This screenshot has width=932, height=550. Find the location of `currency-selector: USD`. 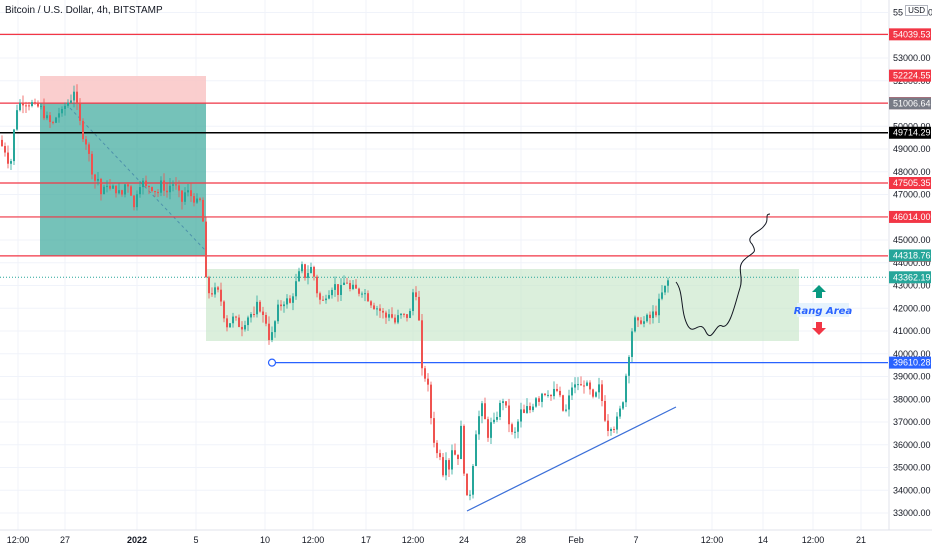

currency-selector: USD is located at coordinates (916, 10).